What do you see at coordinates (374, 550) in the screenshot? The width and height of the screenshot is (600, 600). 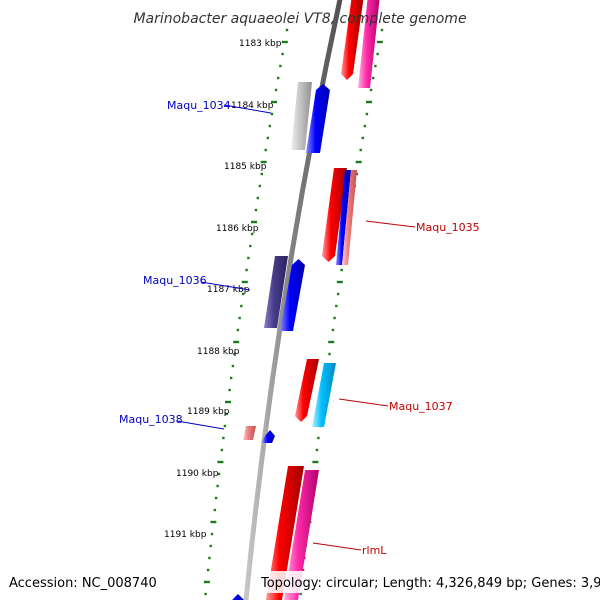 I see `gene-label-rlml: rlmL` at bounding box center [374, 550].